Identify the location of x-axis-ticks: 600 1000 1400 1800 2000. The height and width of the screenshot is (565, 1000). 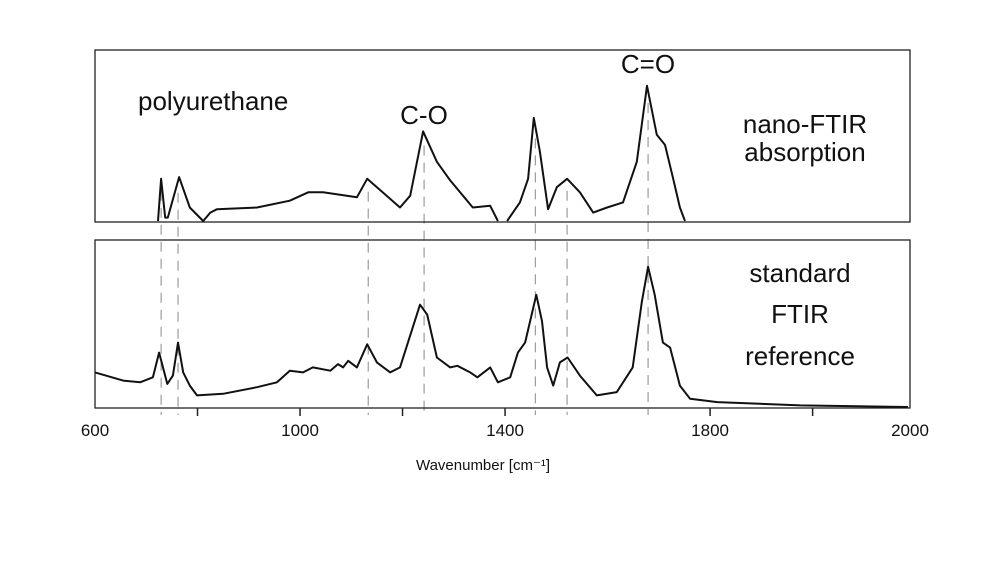
(505, 424).